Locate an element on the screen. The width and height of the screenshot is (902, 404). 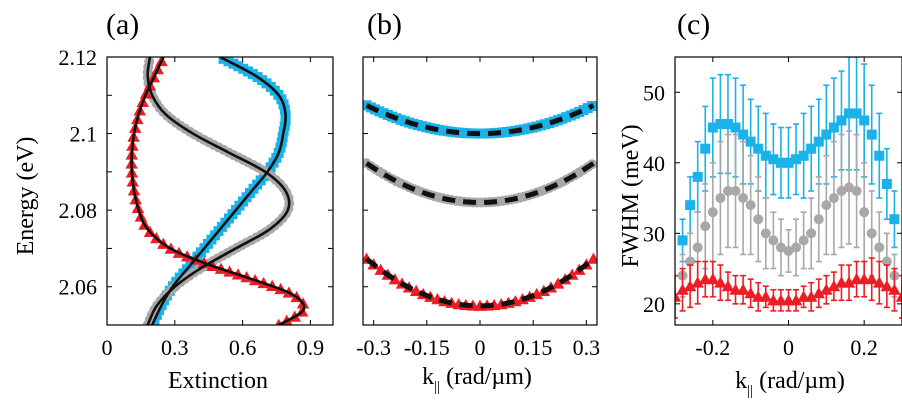
x-axis-title-c: k|| (rad/µm) is located at coordinates (790, 383).